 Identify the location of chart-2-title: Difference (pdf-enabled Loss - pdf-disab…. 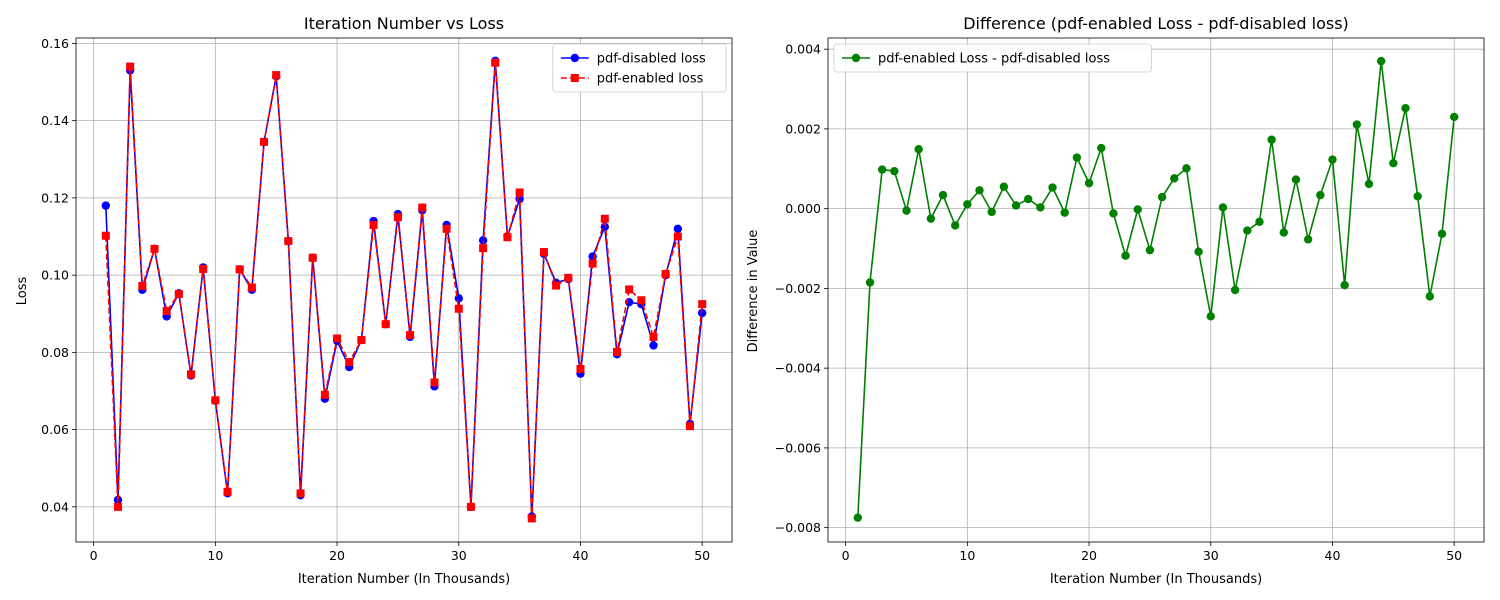
(1156, 23).